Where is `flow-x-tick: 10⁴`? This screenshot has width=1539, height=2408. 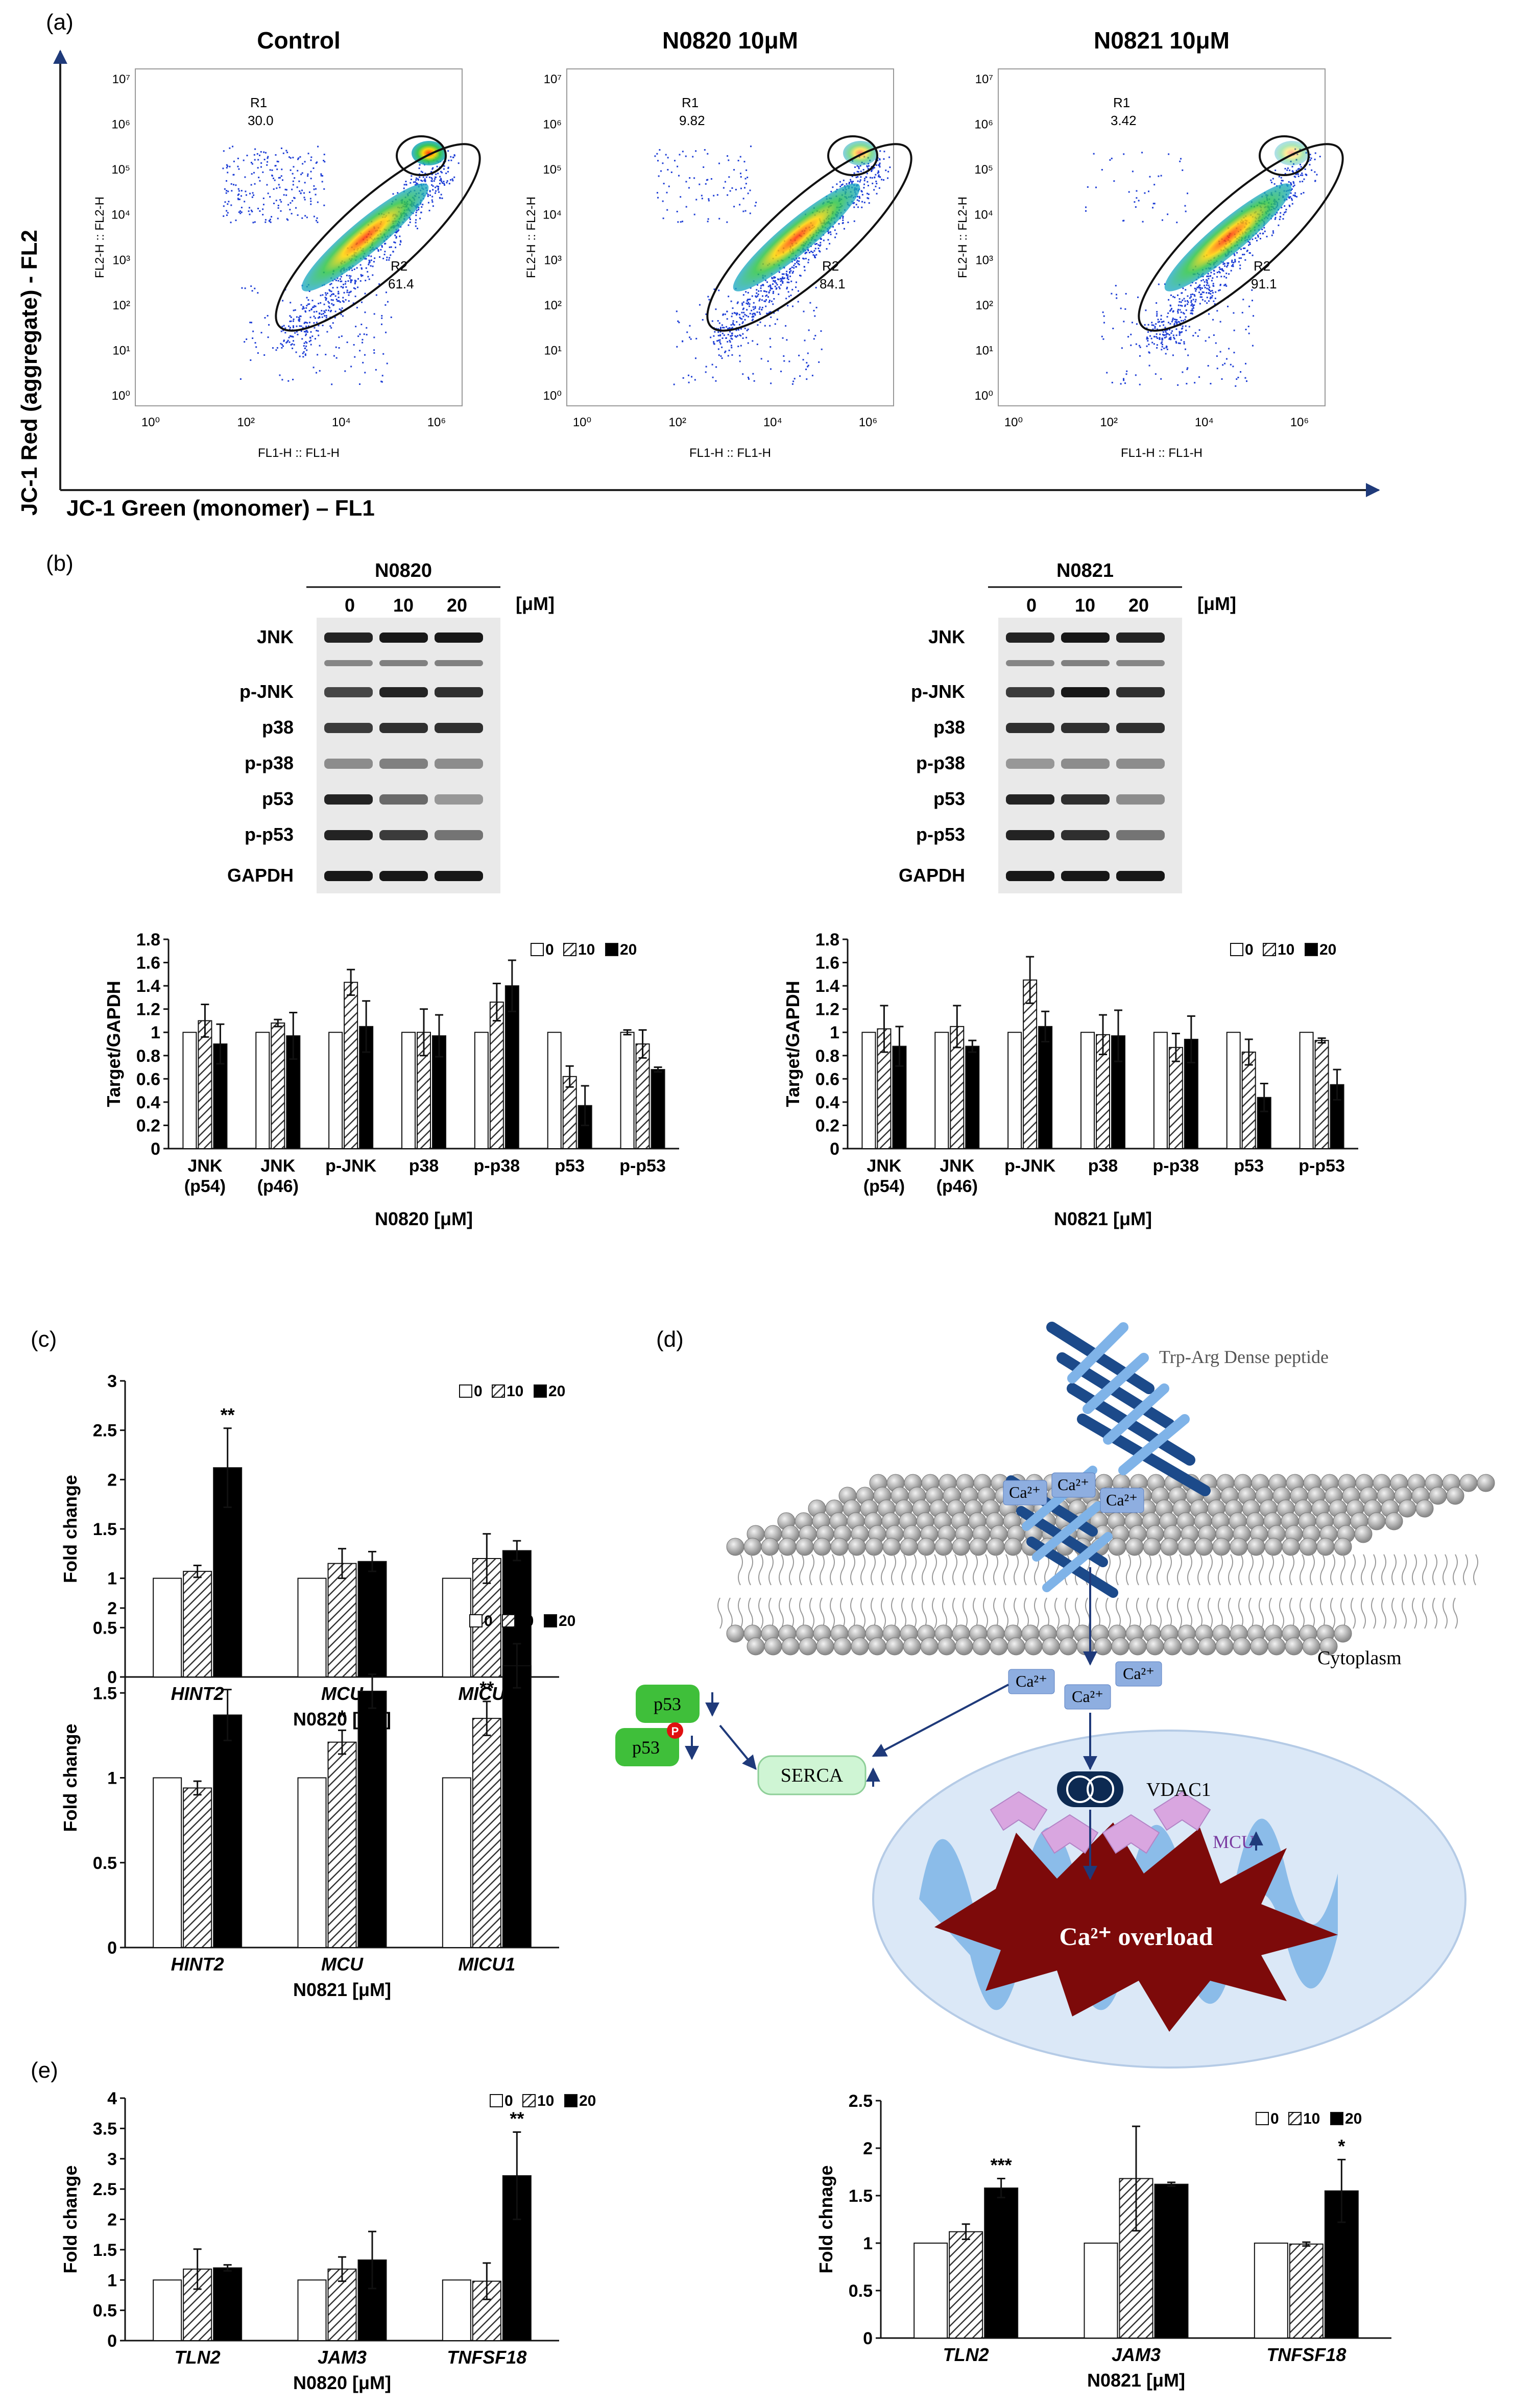
flow-x-tick: 10⁴ is located at coordinates (1204, 422).